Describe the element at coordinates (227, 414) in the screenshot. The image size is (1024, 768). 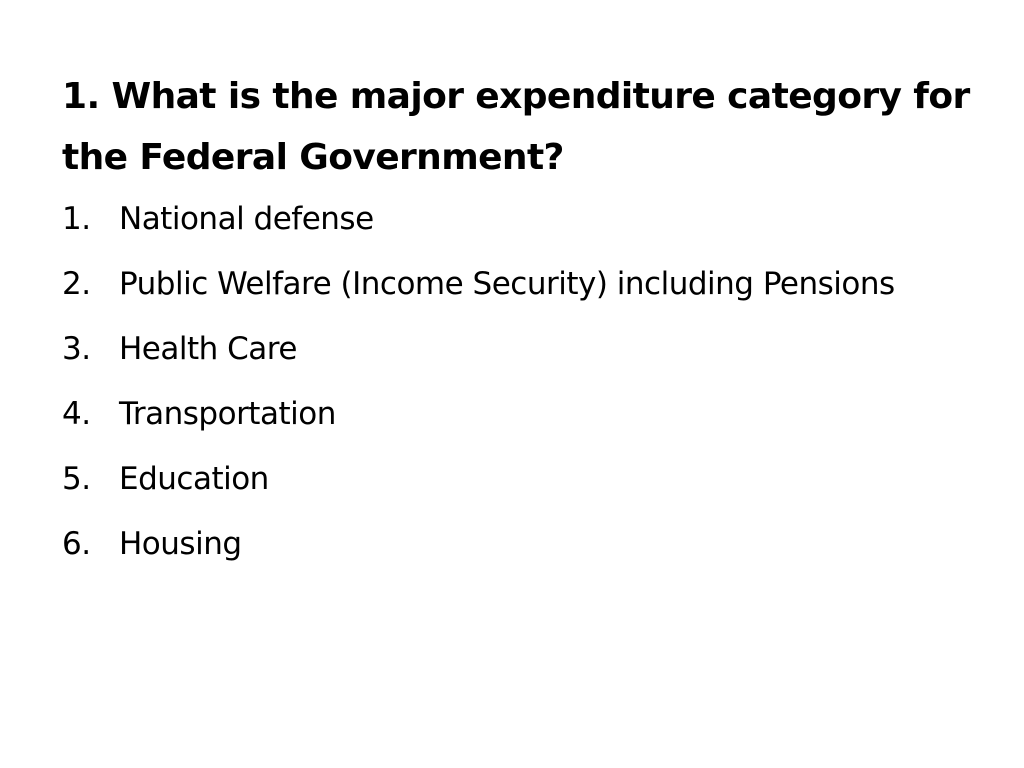
I see `option-text: Transportation` at that location.